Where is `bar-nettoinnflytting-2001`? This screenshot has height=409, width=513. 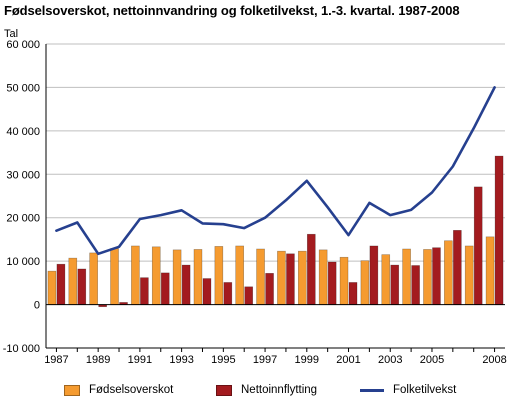 bar-nettoinnflytting-2001 is located at coordinates (353, 293).